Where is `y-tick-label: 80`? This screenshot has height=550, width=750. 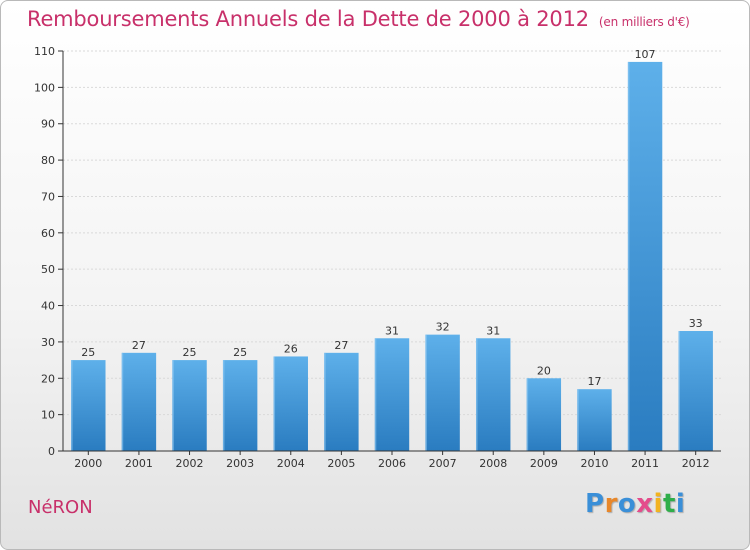 y-tick-label: 80 is located at coordinates (48, 160).